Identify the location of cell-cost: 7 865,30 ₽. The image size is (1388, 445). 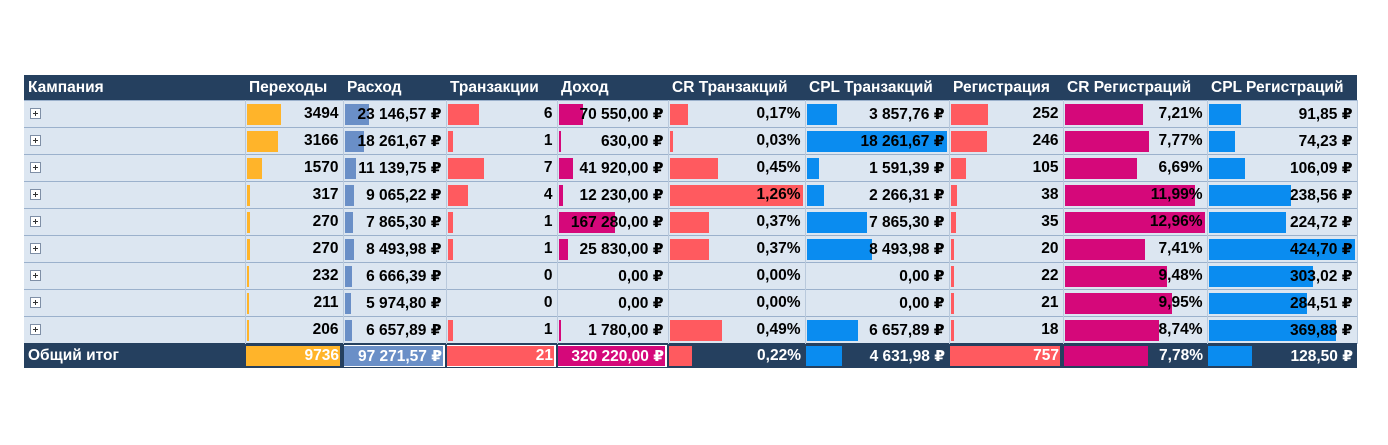
(395, 222).